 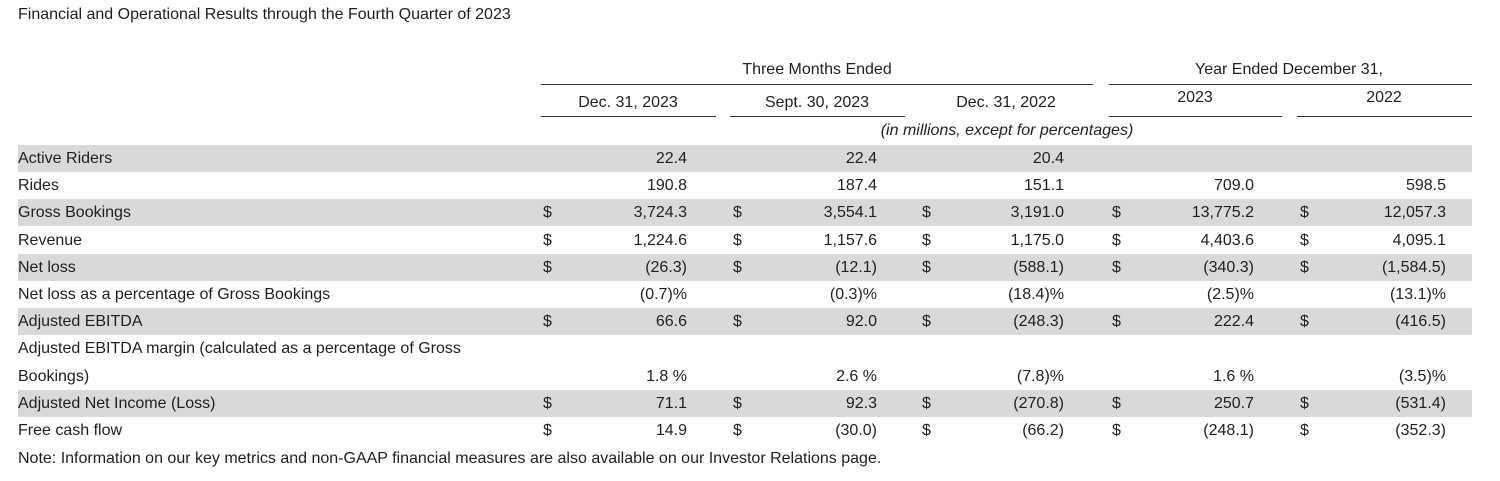 What do you see at coordinates (628, 102) in the screenshot?
I see `column-header-dec-31-2023: Dec. 31, 2023` at bounding box center [628, 102].